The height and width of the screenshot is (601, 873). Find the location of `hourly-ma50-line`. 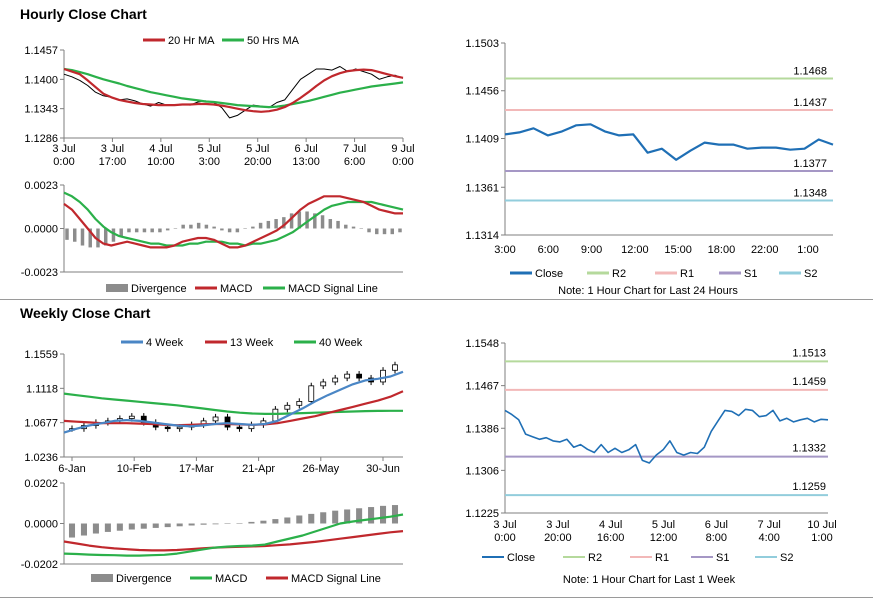

hourly-ma50-line is located at coordinates (233, 88).